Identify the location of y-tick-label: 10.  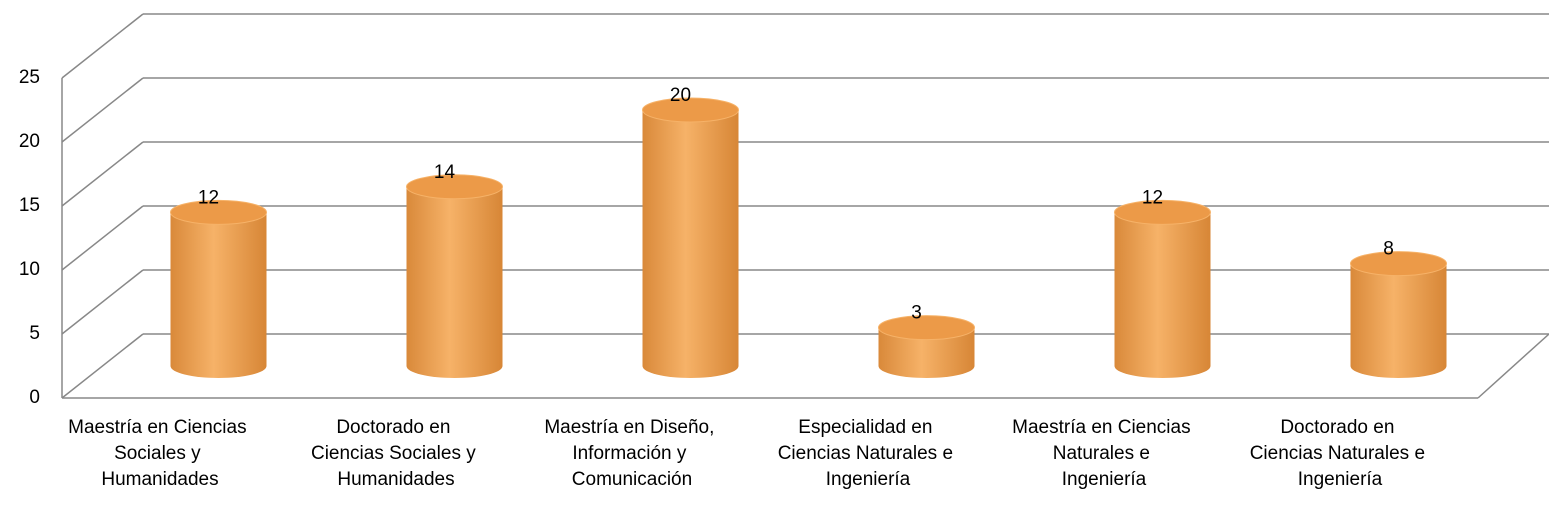
(29, 269).